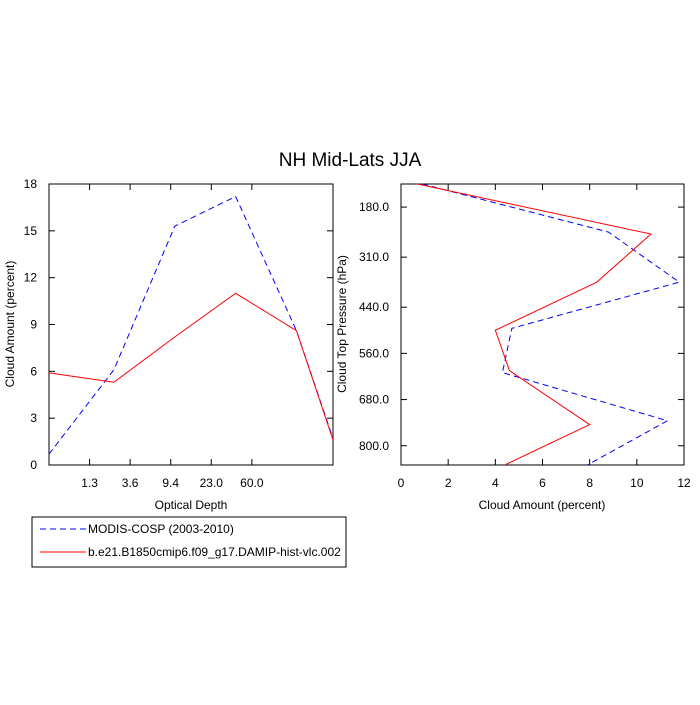  What do you see at coordinates (542, 483) in the screenshot?
I see `right-x-tick-label: 6` at bounding box center [542, 483].